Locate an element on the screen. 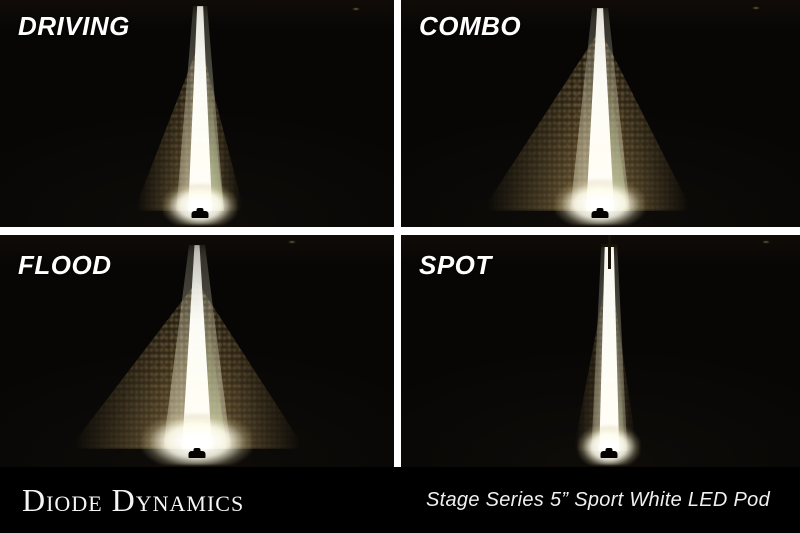 The image size is (800, 533). utility-pole-silhouette is located at coordinates (609, 252).